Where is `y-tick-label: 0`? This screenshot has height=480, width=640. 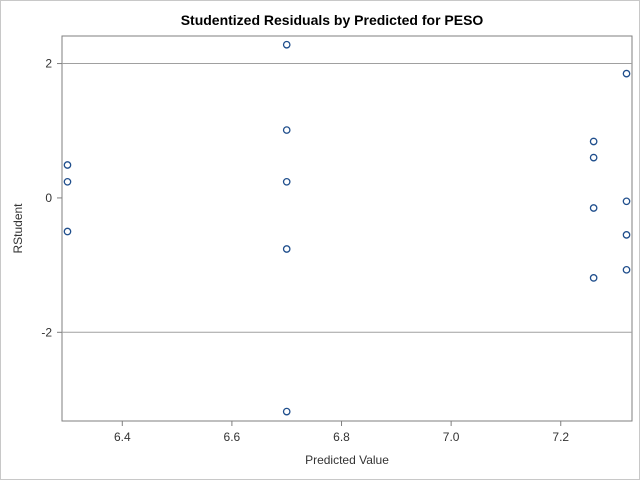
y-tick-label: 0 is located at coordinates (48, 198).